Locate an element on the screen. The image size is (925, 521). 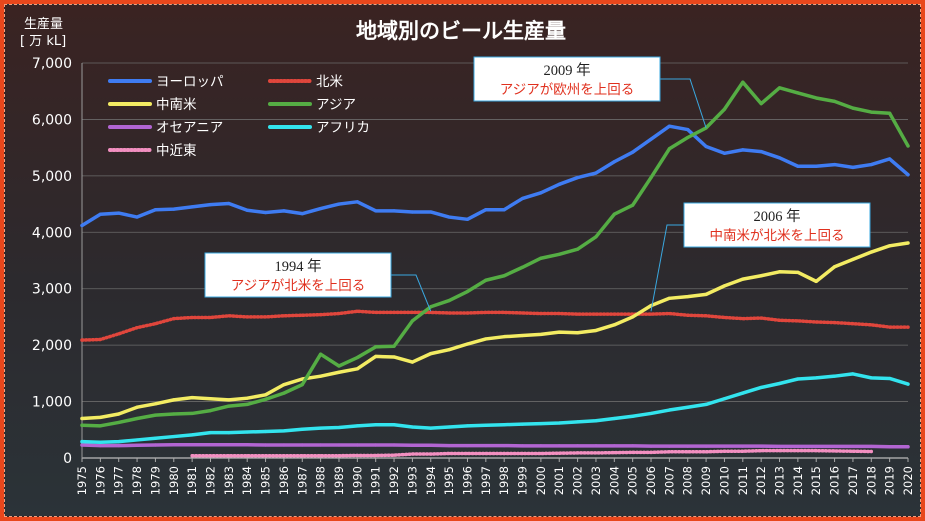
x-tick-label: 2009 is located at coordinates (706, 480).